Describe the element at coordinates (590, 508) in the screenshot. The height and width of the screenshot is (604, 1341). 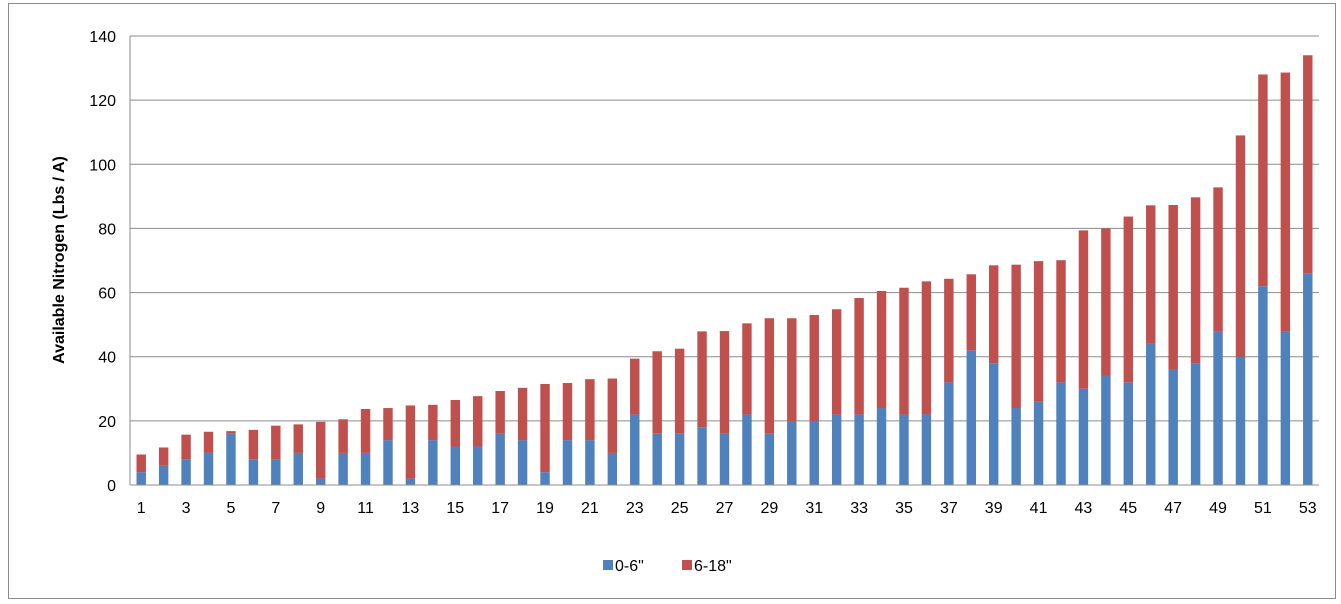
I see `x-tick-label: 21` at that location.